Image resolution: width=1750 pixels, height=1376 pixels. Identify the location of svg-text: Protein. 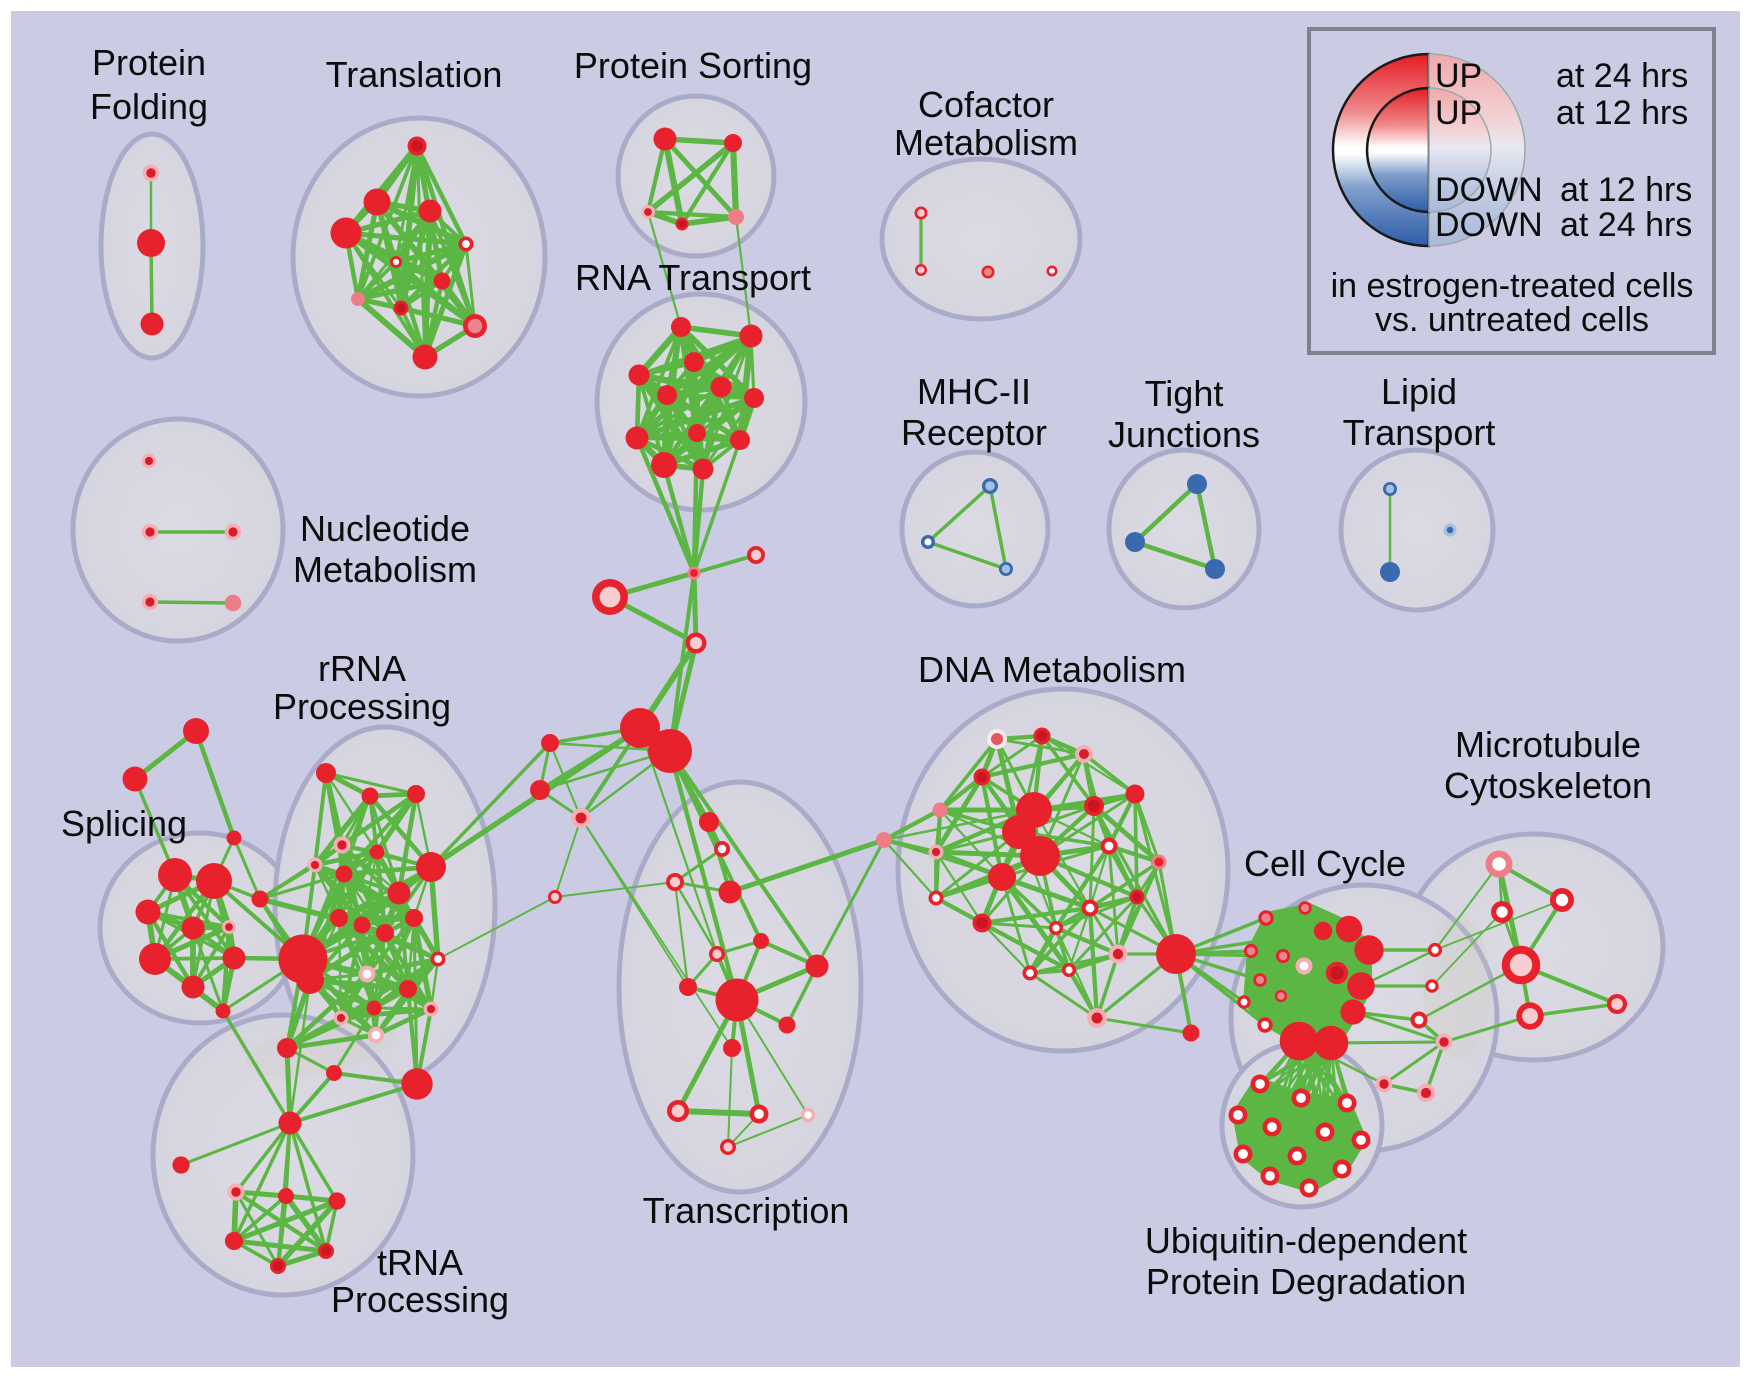
(149, 62).